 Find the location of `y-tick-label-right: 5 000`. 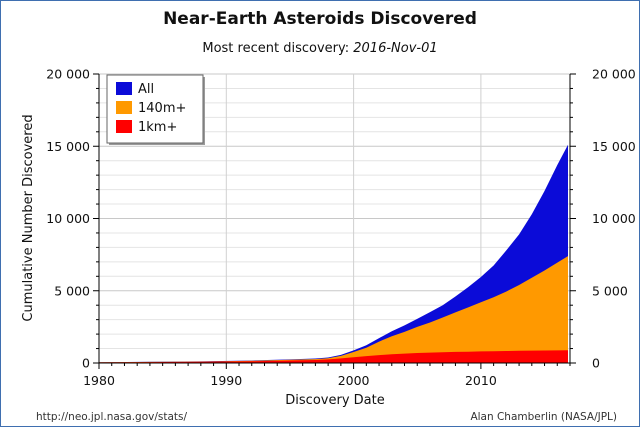

y-tick-label-right: 5 000 is located at coordinates (610, 290).